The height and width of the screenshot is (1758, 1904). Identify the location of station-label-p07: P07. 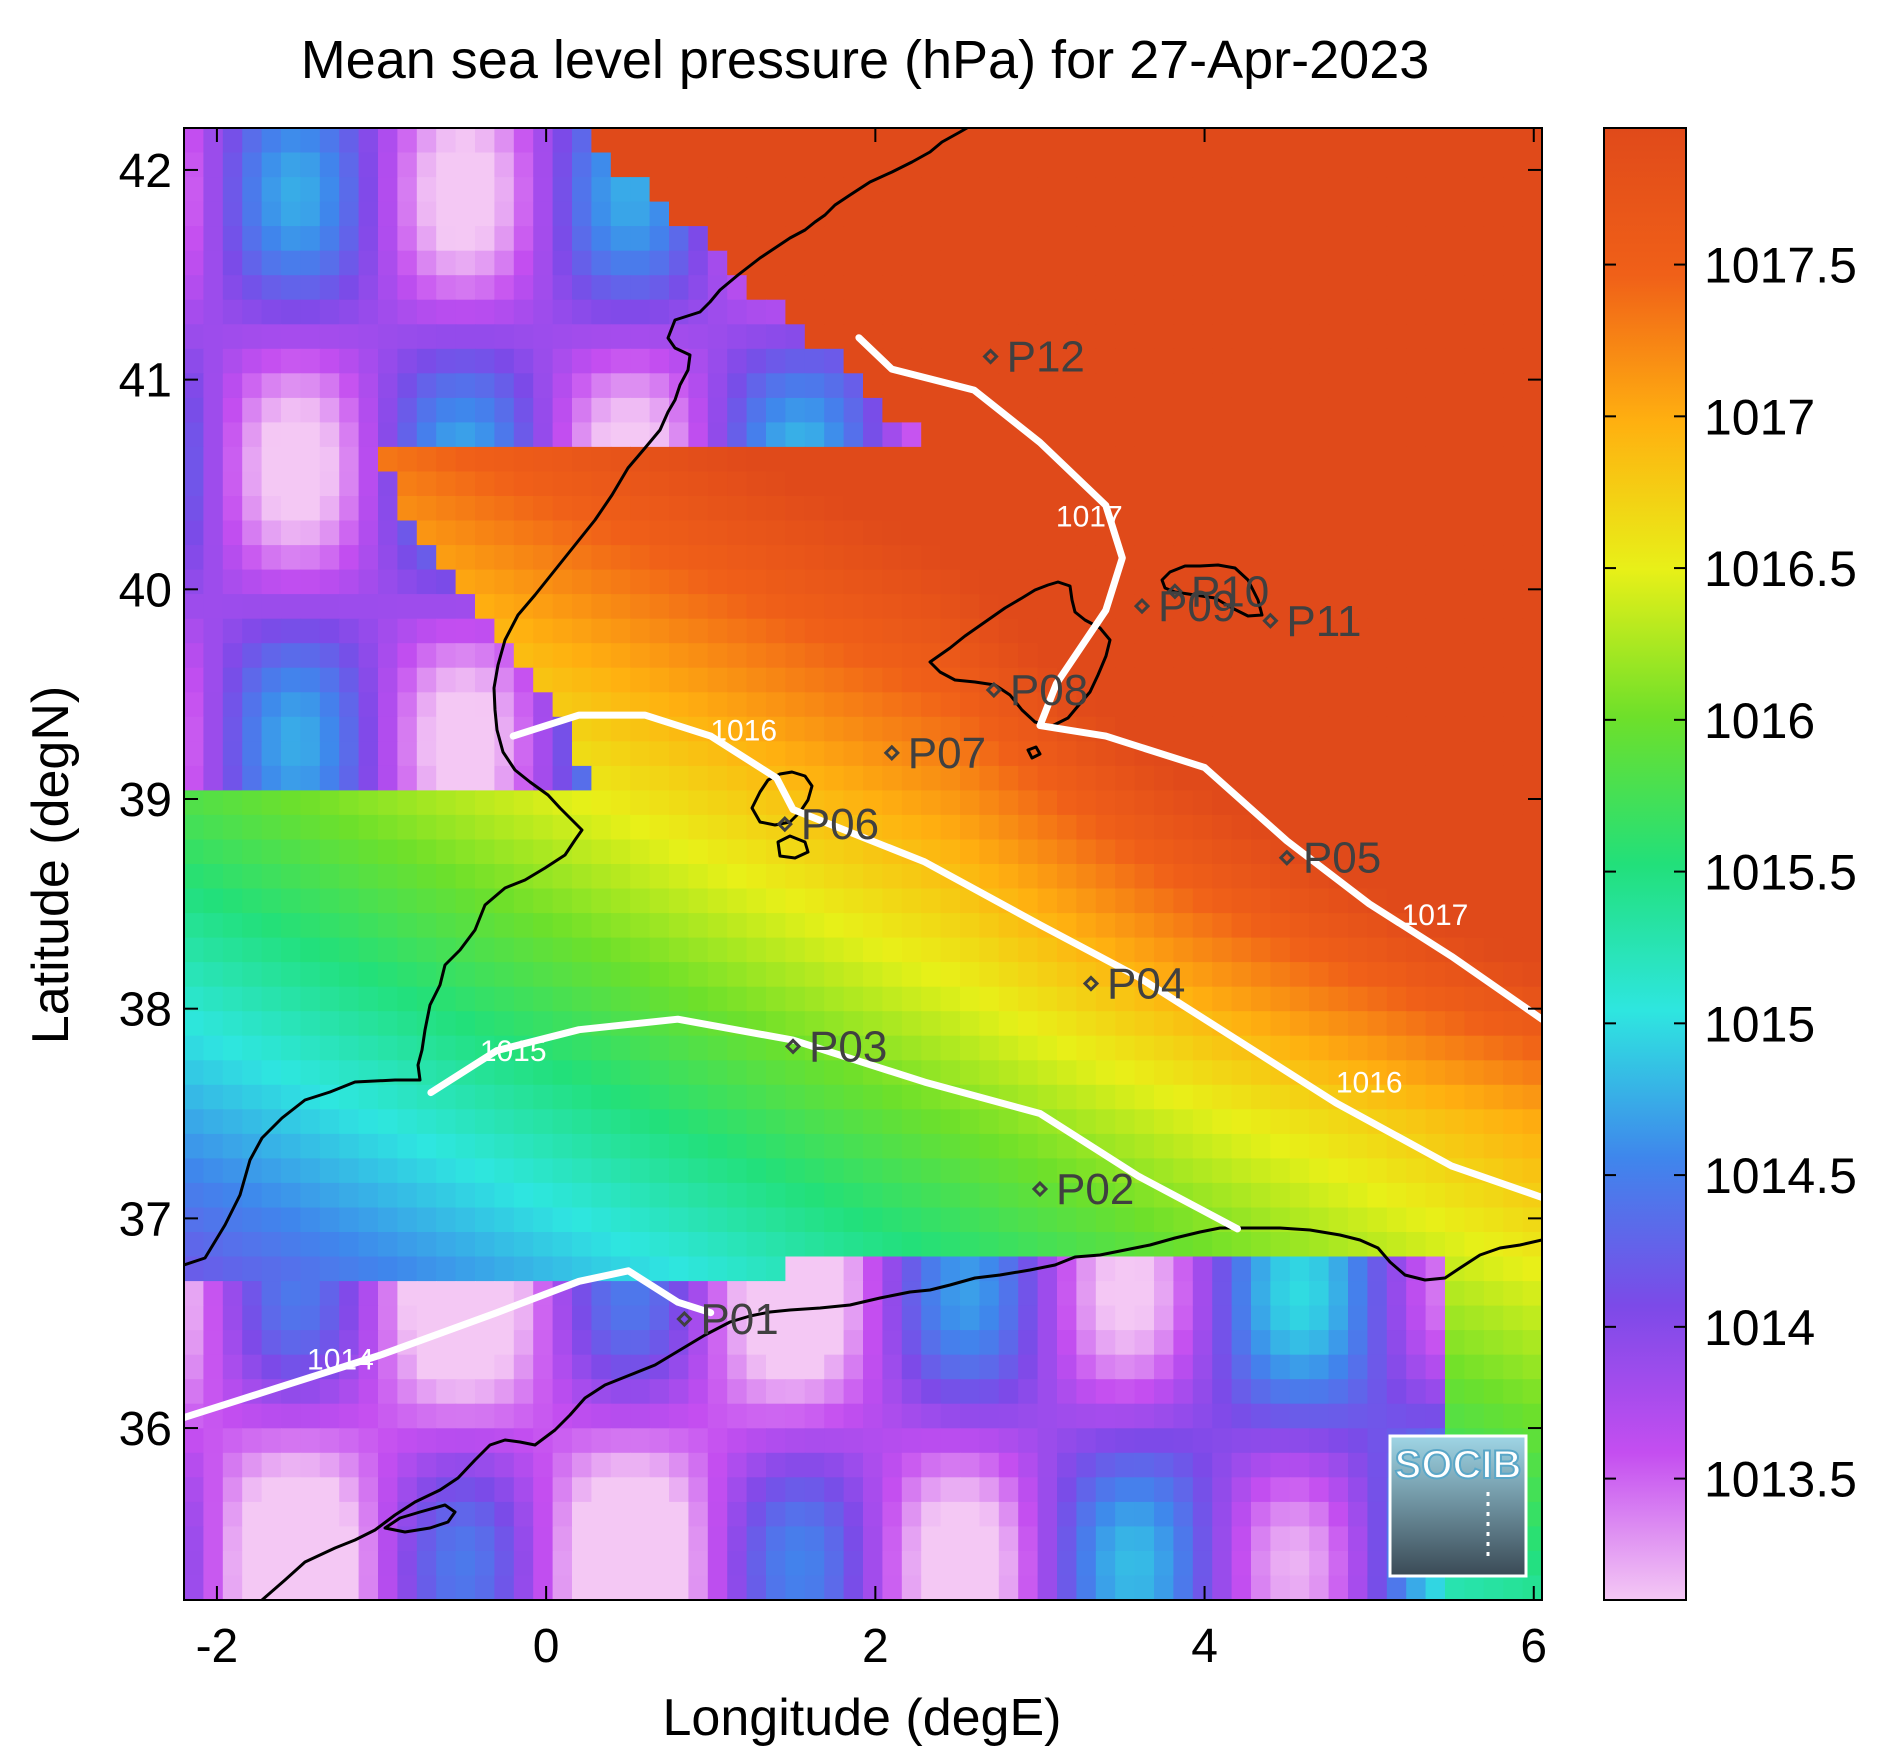
(947, 753).